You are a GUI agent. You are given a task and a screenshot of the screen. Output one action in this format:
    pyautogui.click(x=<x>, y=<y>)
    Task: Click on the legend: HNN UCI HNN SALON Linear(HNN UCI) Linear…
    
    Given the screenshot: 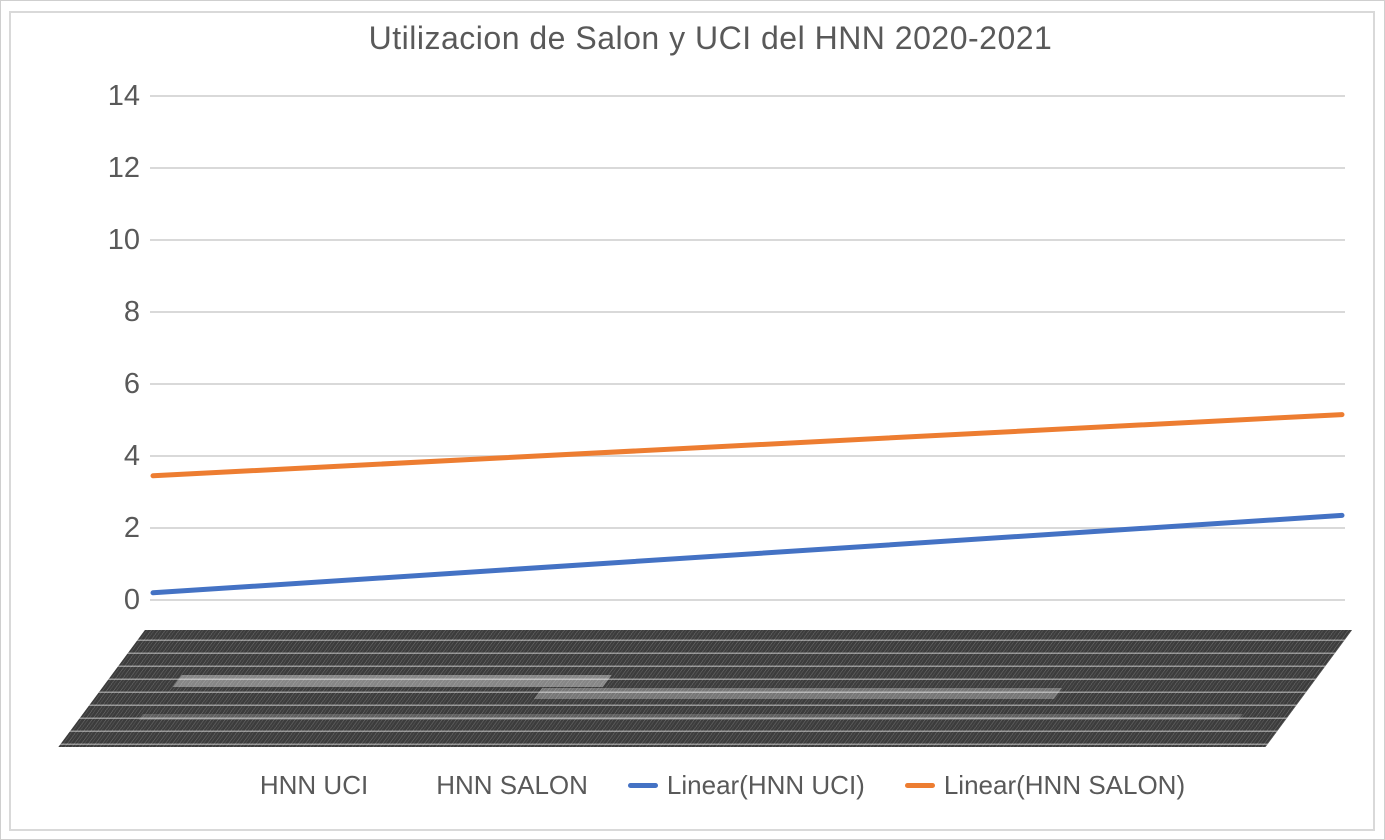 What is the action you would take?
    pyautogui.click(x=692, y=785)
    